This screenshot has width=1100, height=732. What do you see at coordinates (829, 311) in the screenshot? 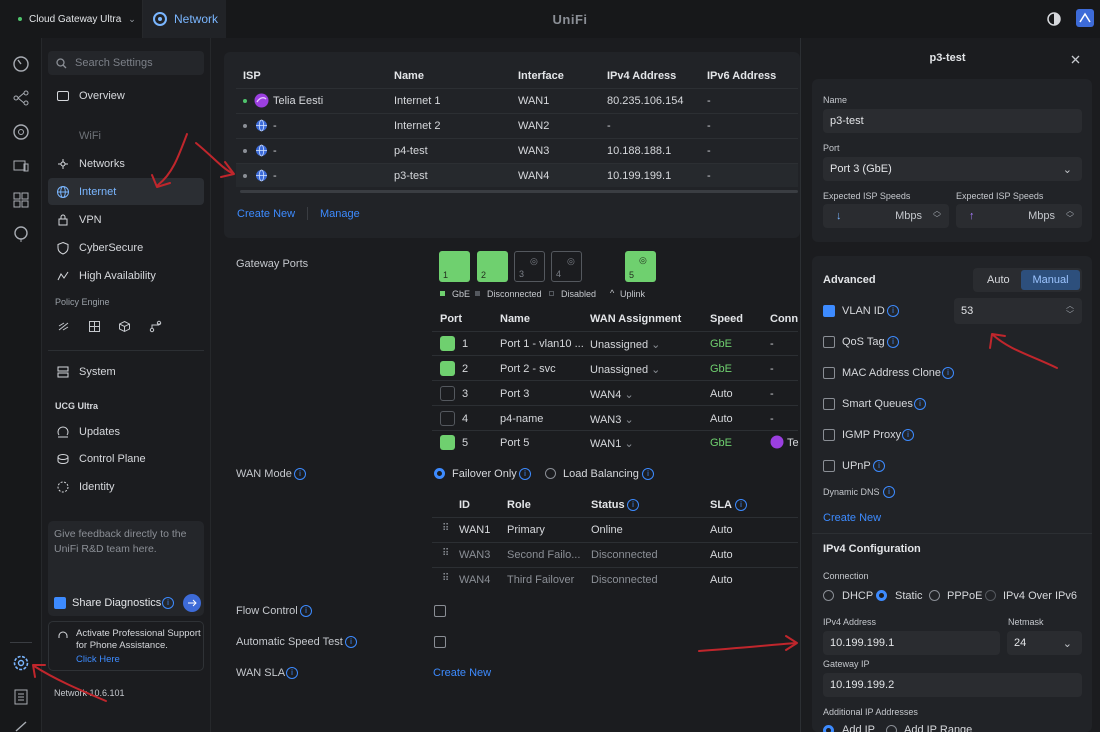
I see `vlan-id-checkbox` at bounding box center [829, 311].